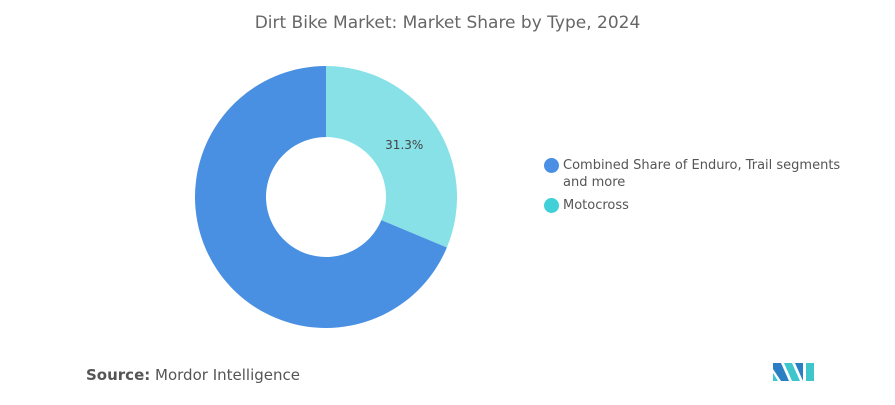  What do you see at coordinates (118, 375) in the screenshot?
I see `source-label: Source:` at bounding box center [118, 375].